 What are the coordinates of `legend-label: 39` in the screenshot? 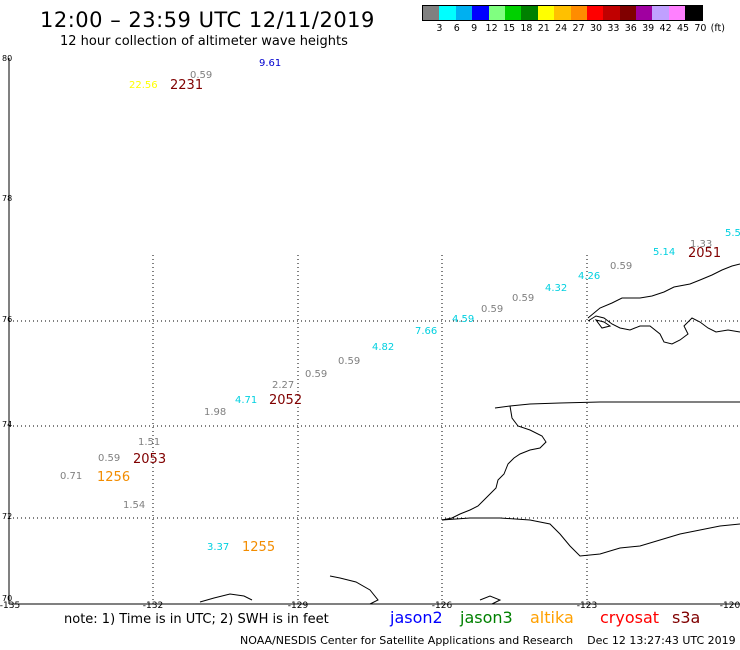 It's located at (648, 28).